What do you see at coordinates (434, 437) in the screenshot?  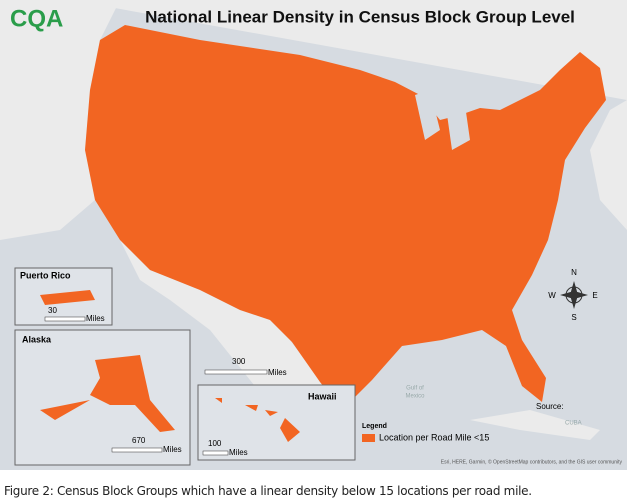 I see `legend-item: Location per Road Mile <15` at bounding box center [434, 437].